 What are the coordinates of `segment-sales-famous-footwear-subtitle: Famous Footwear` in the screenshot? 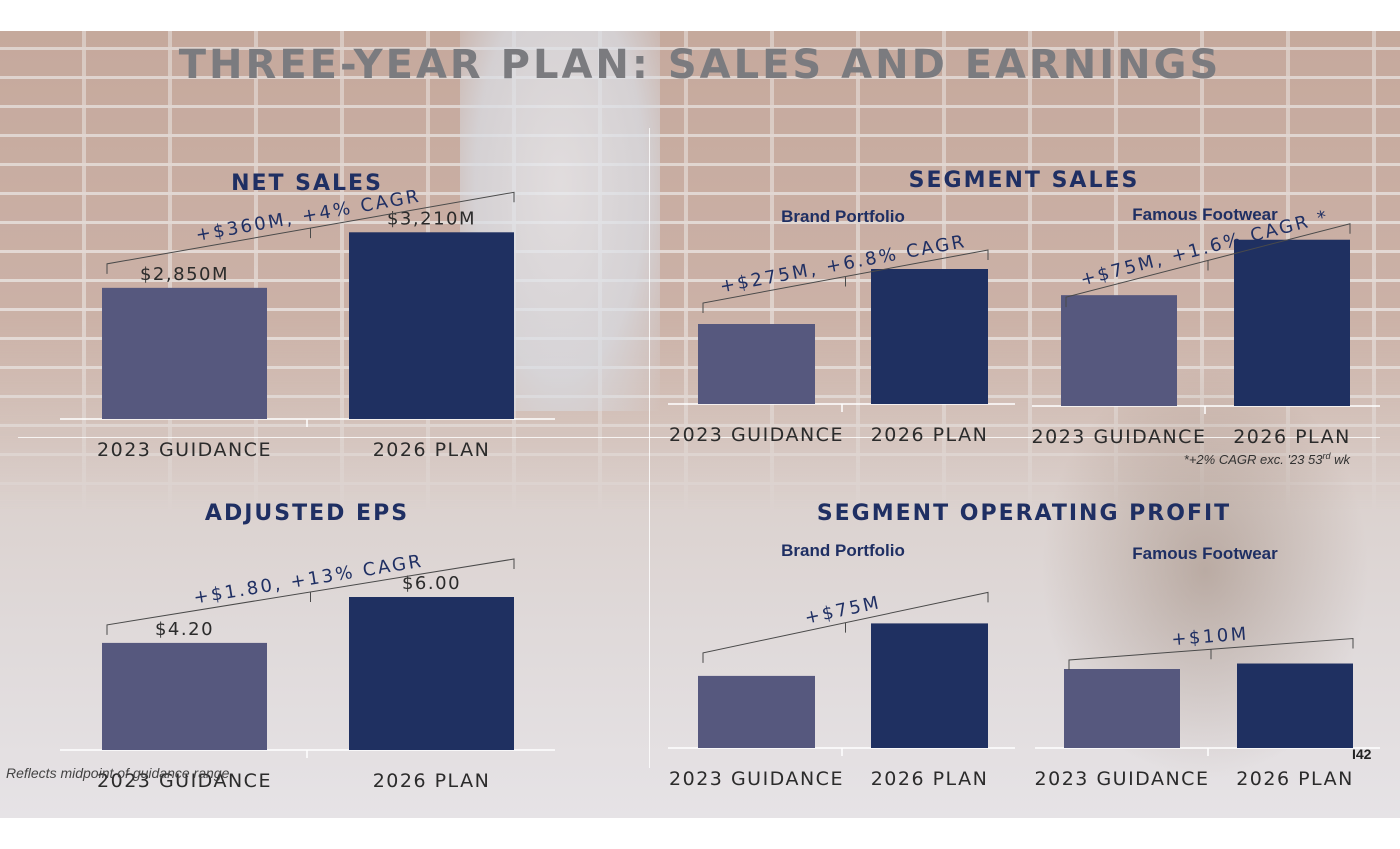 It's located at (1205, 214).